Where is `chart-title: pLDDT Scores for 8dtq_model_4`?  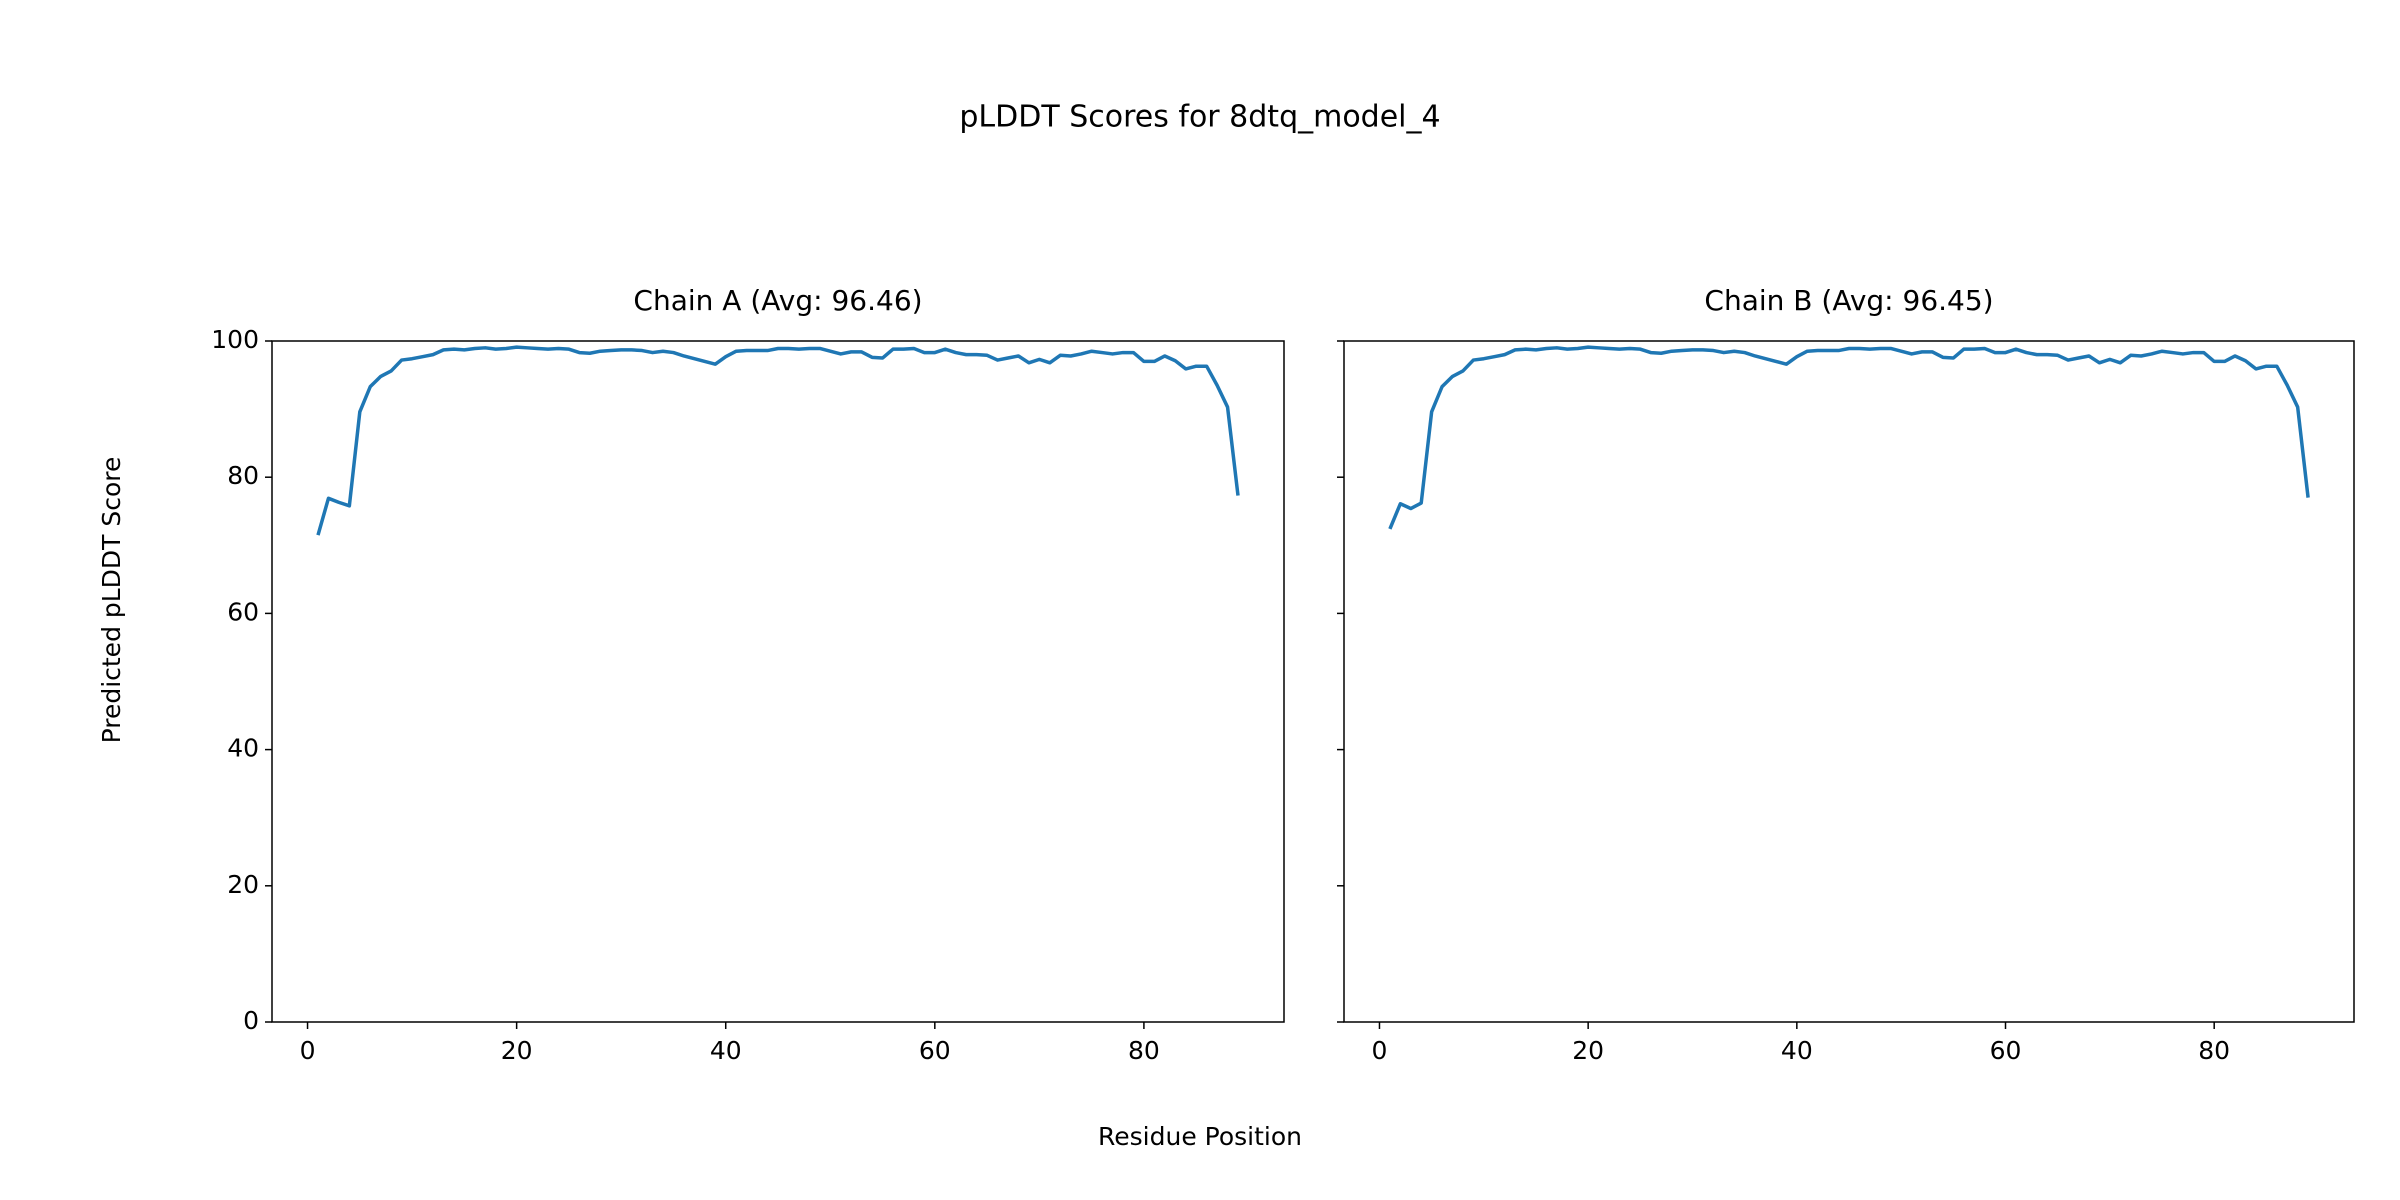 chart-title: pLDDT Scores for 8dtq_model_4 is located at coordinates (1199, 117).